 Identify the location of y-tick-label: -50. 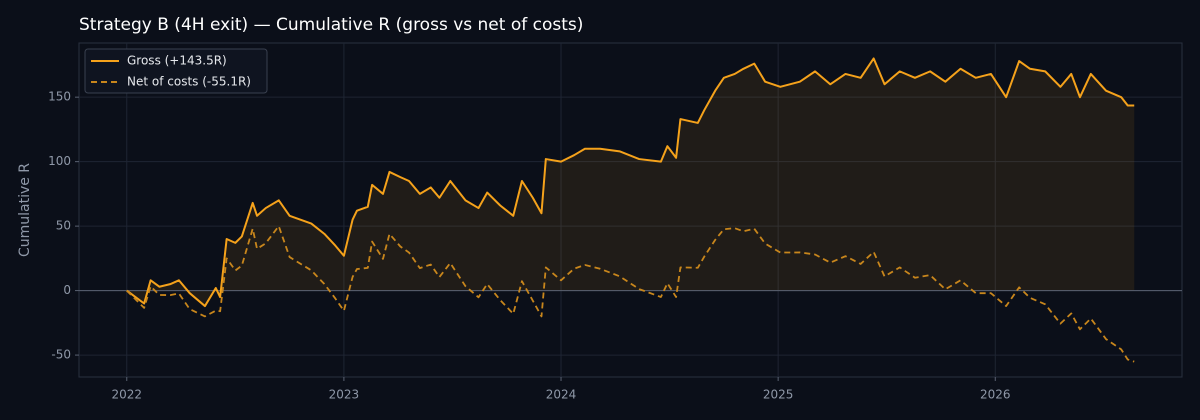
(61, 355).